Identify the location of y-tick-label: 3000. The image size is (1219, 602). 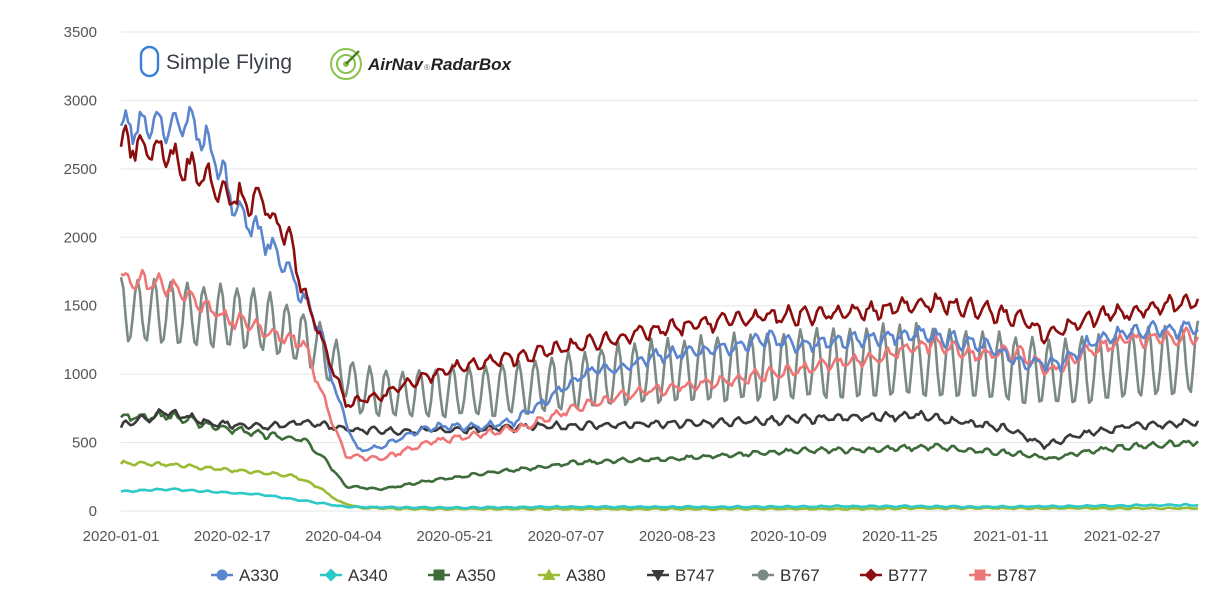
(80, 100).